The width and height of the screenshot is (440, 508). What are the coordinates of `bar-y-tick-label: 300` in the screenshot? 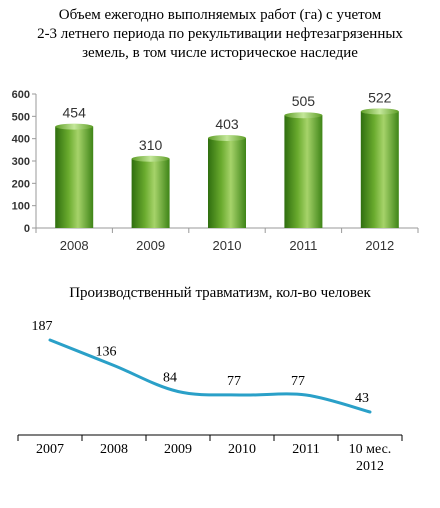 It's located at (21, 162).